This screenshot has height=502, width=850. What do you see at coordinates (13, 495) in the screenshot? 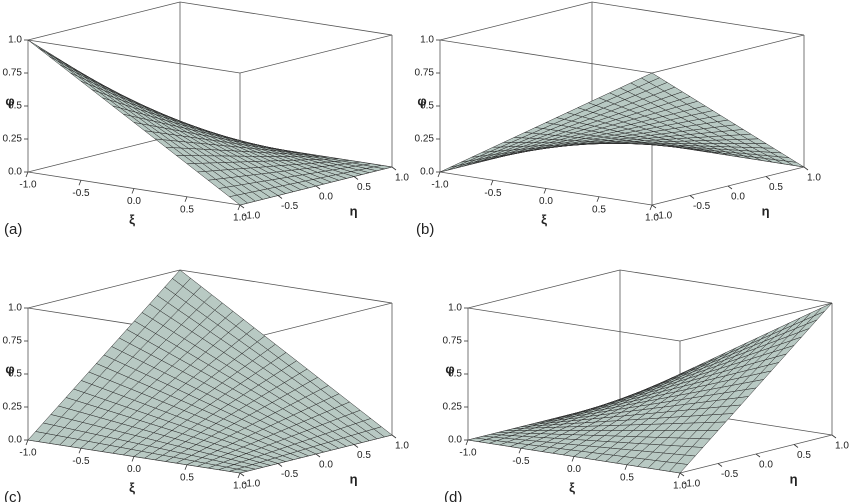
I see `panel-label: (c)` at bounding box center [13, 495].